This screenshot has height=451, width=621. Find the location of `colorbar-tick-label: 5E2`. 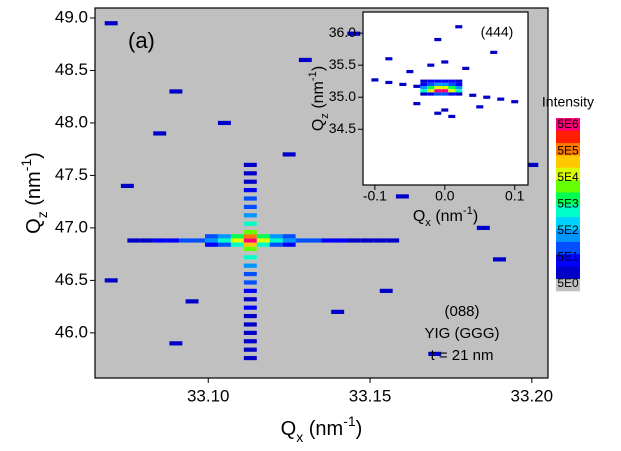

colorbar-tick-label: 5E2 is located at coordinates (568, 230).